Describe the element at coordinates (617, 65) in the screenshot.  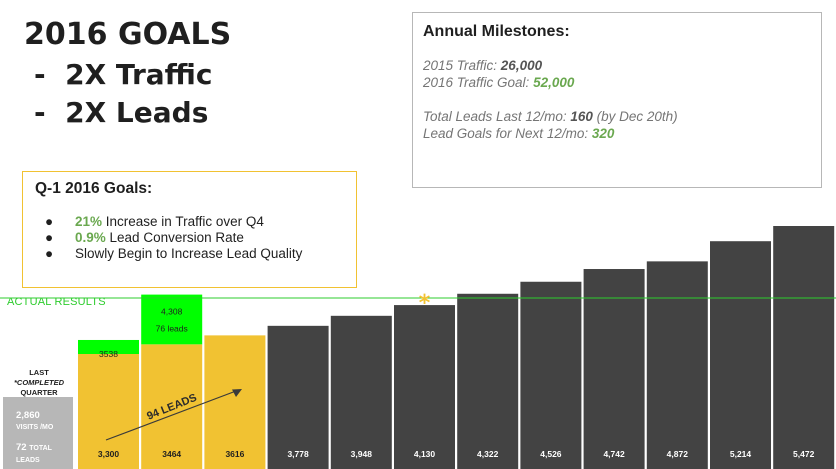
I see `traffic-2015-line: 2015 Traffic: 26,000` at that location.